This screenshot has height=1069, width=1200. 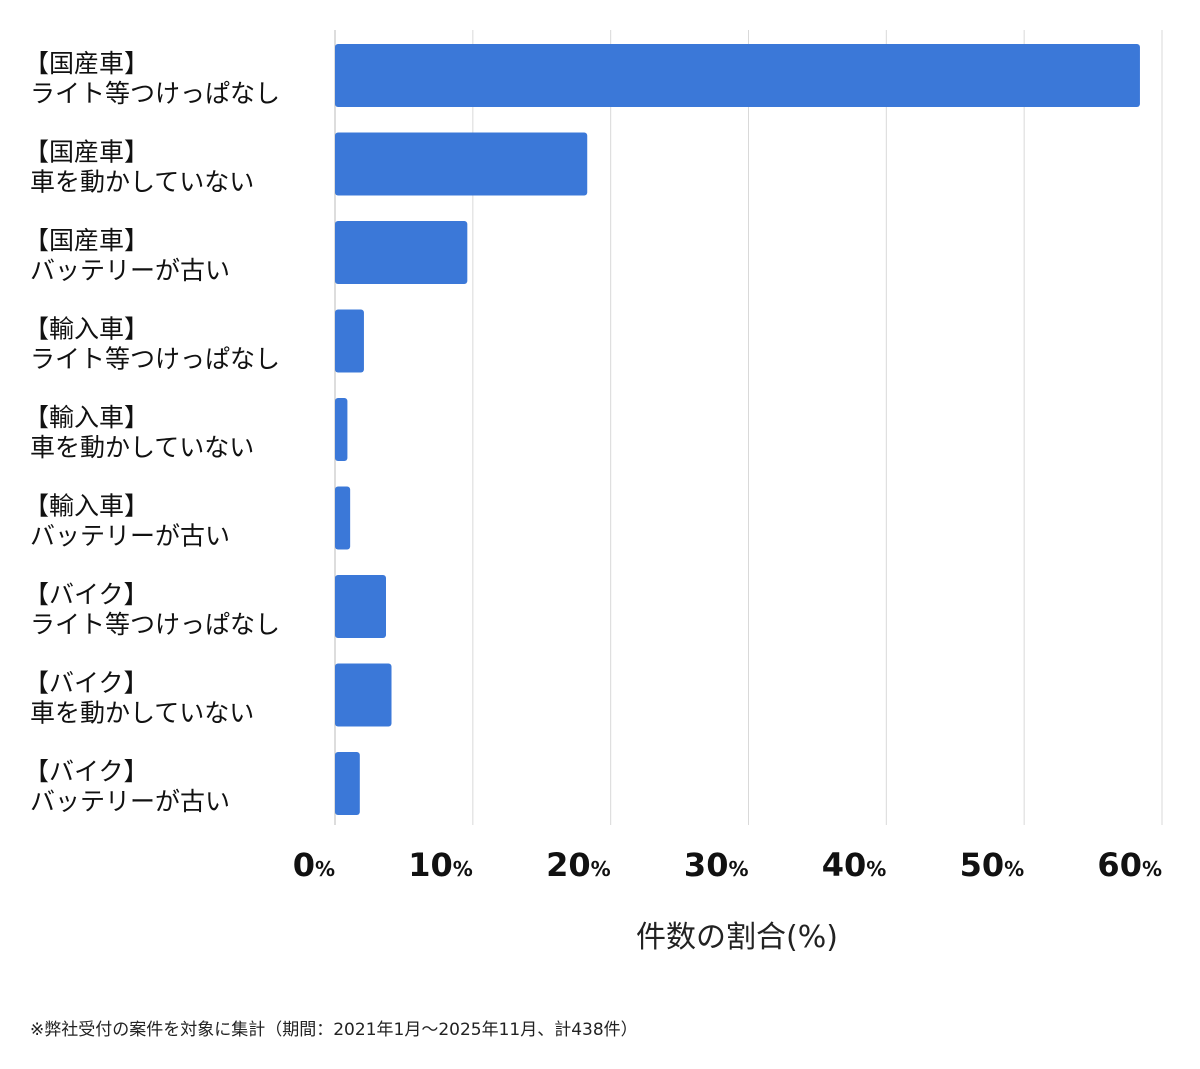 What do you see at coordinates (992, 865) in the screenshot?
I see `x-tick-label: 50%` at bounding box center [992, 865].